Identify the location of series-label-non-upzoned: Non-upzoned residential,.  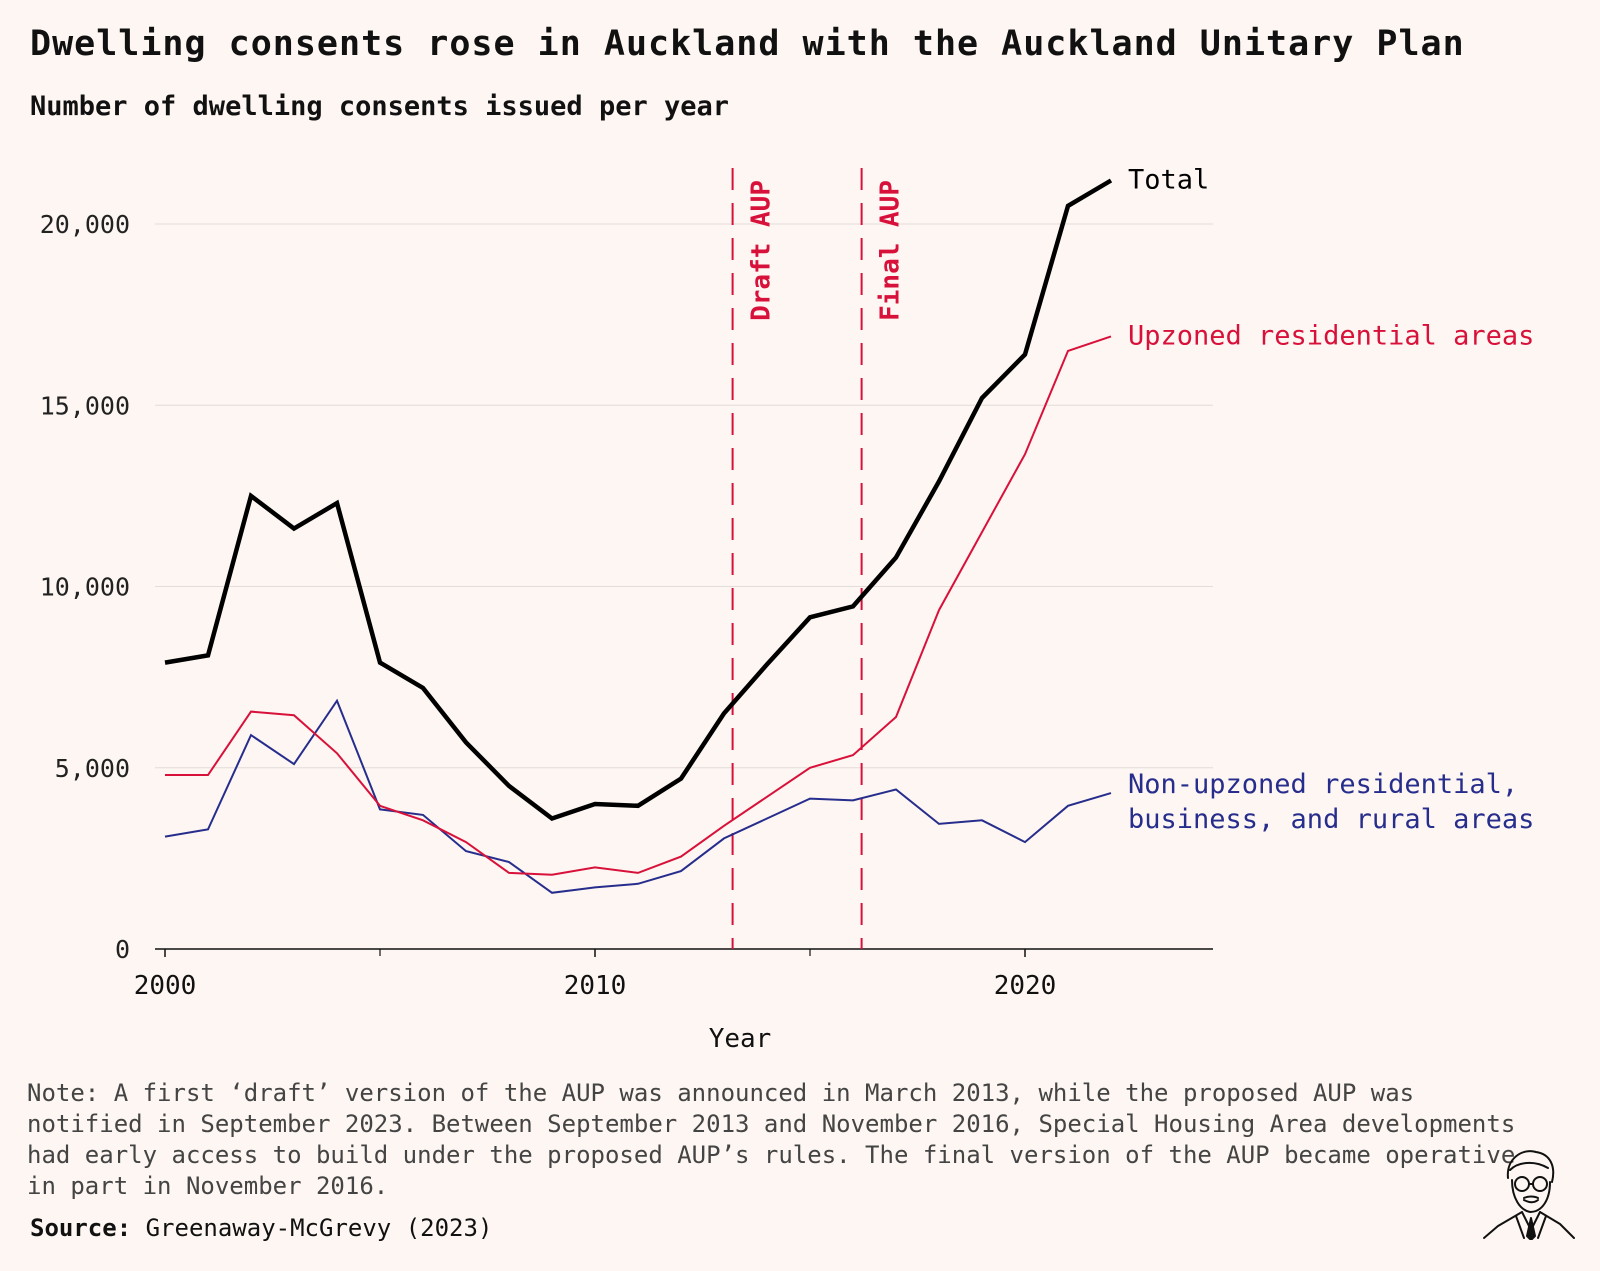
(1323, 784).